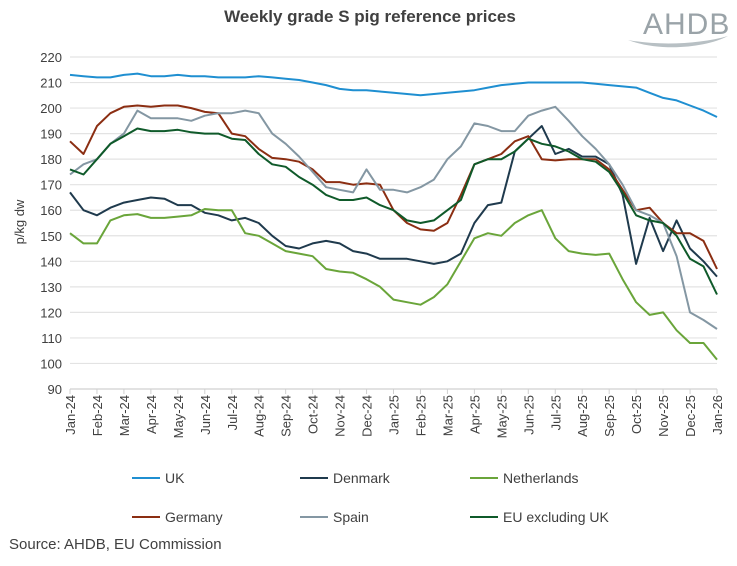 The width and height of the screenshot is (737, 566). What do you see at coordinates (362, 478) in the screenshot?
I see `legend-label: Denmark` at bounding box center [362, 478].